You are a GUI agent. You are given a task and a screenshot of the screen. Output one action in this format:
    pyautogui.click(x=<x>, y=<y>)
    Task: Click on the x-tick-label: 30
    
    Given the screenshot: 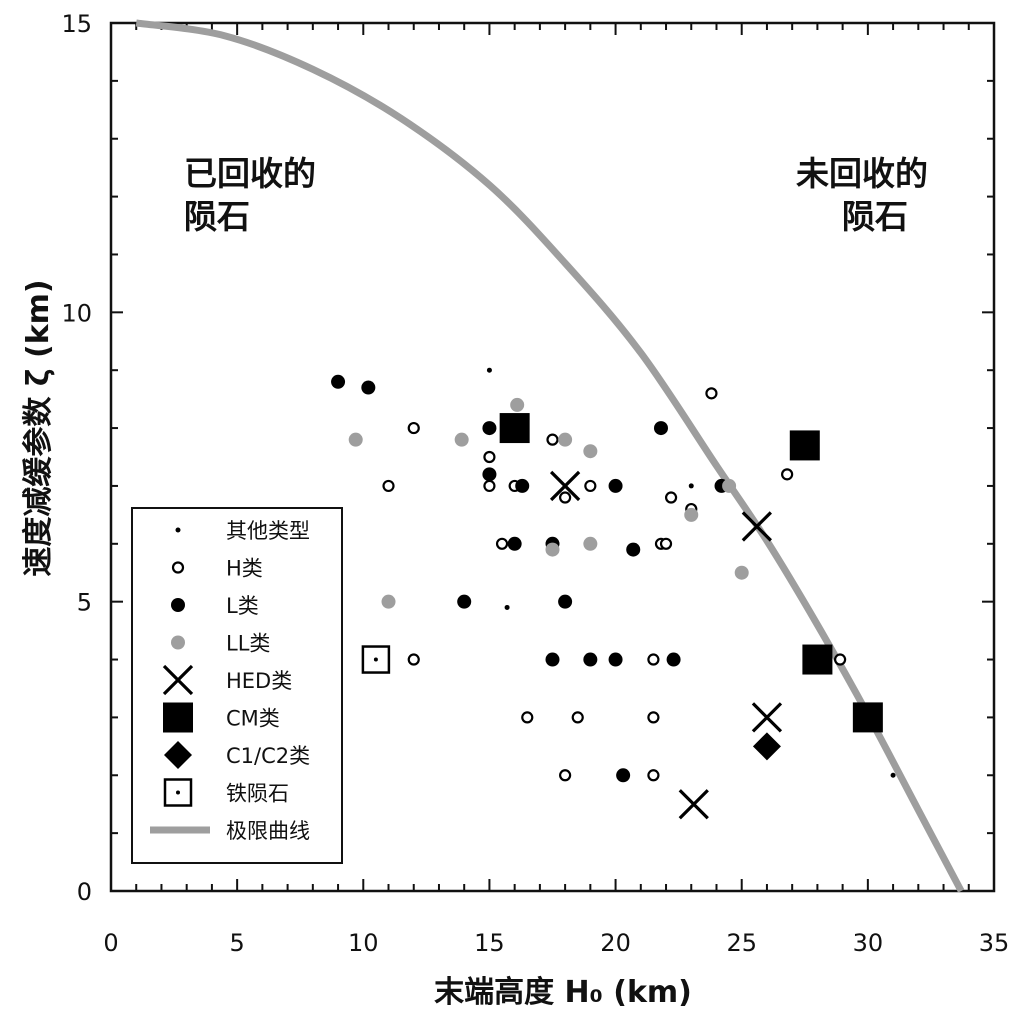 What is the action you would take?
    pyautogui.click(x=868, y=943)
    